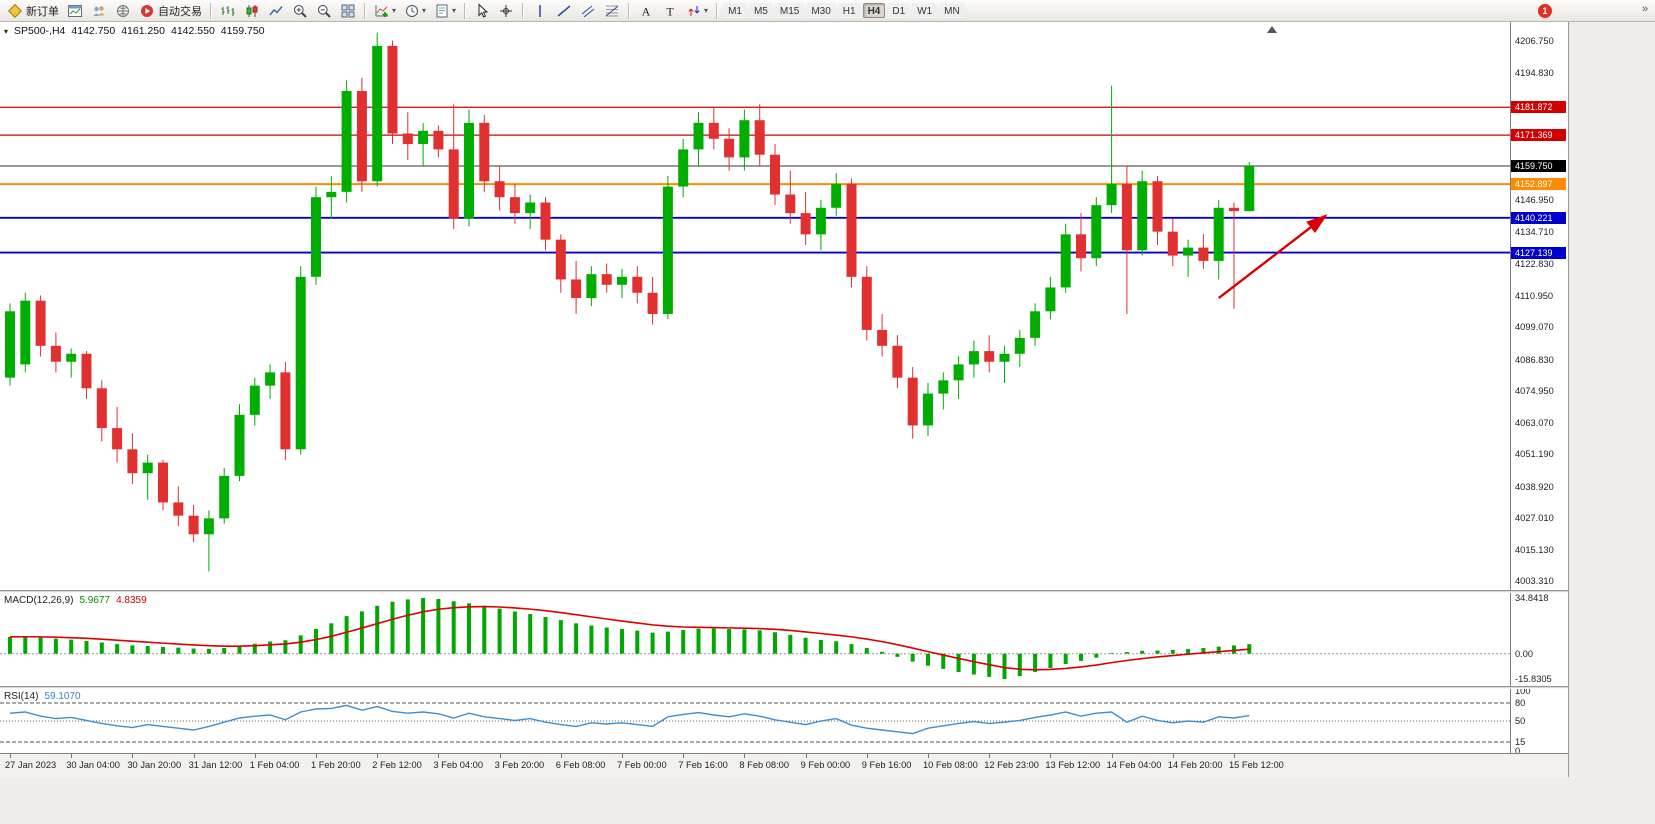 This screenshot has width=1655, height=824. I want to click on time-axis-label: 15 Feb 12:00, so click(1256, 765).